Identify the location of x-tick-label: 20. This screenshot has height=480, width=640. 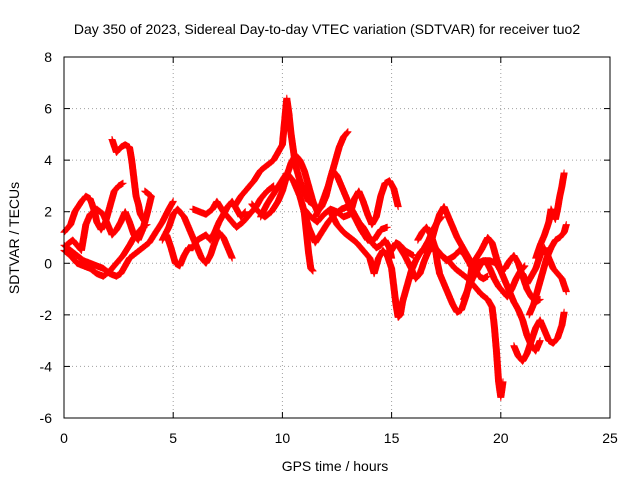
(501, 438).